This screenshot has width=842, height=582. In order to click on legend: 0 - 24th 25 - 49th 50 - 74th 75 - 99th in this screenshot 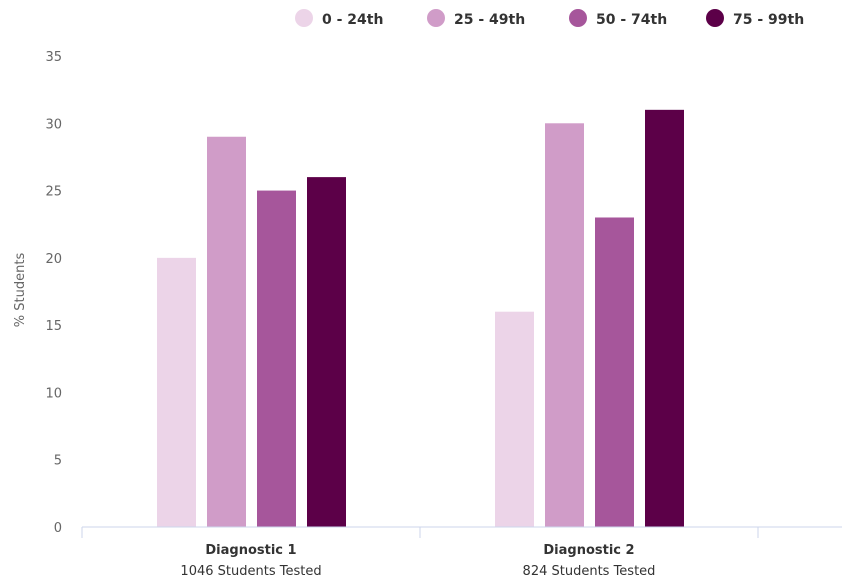, I will do `click(549, 18)`.